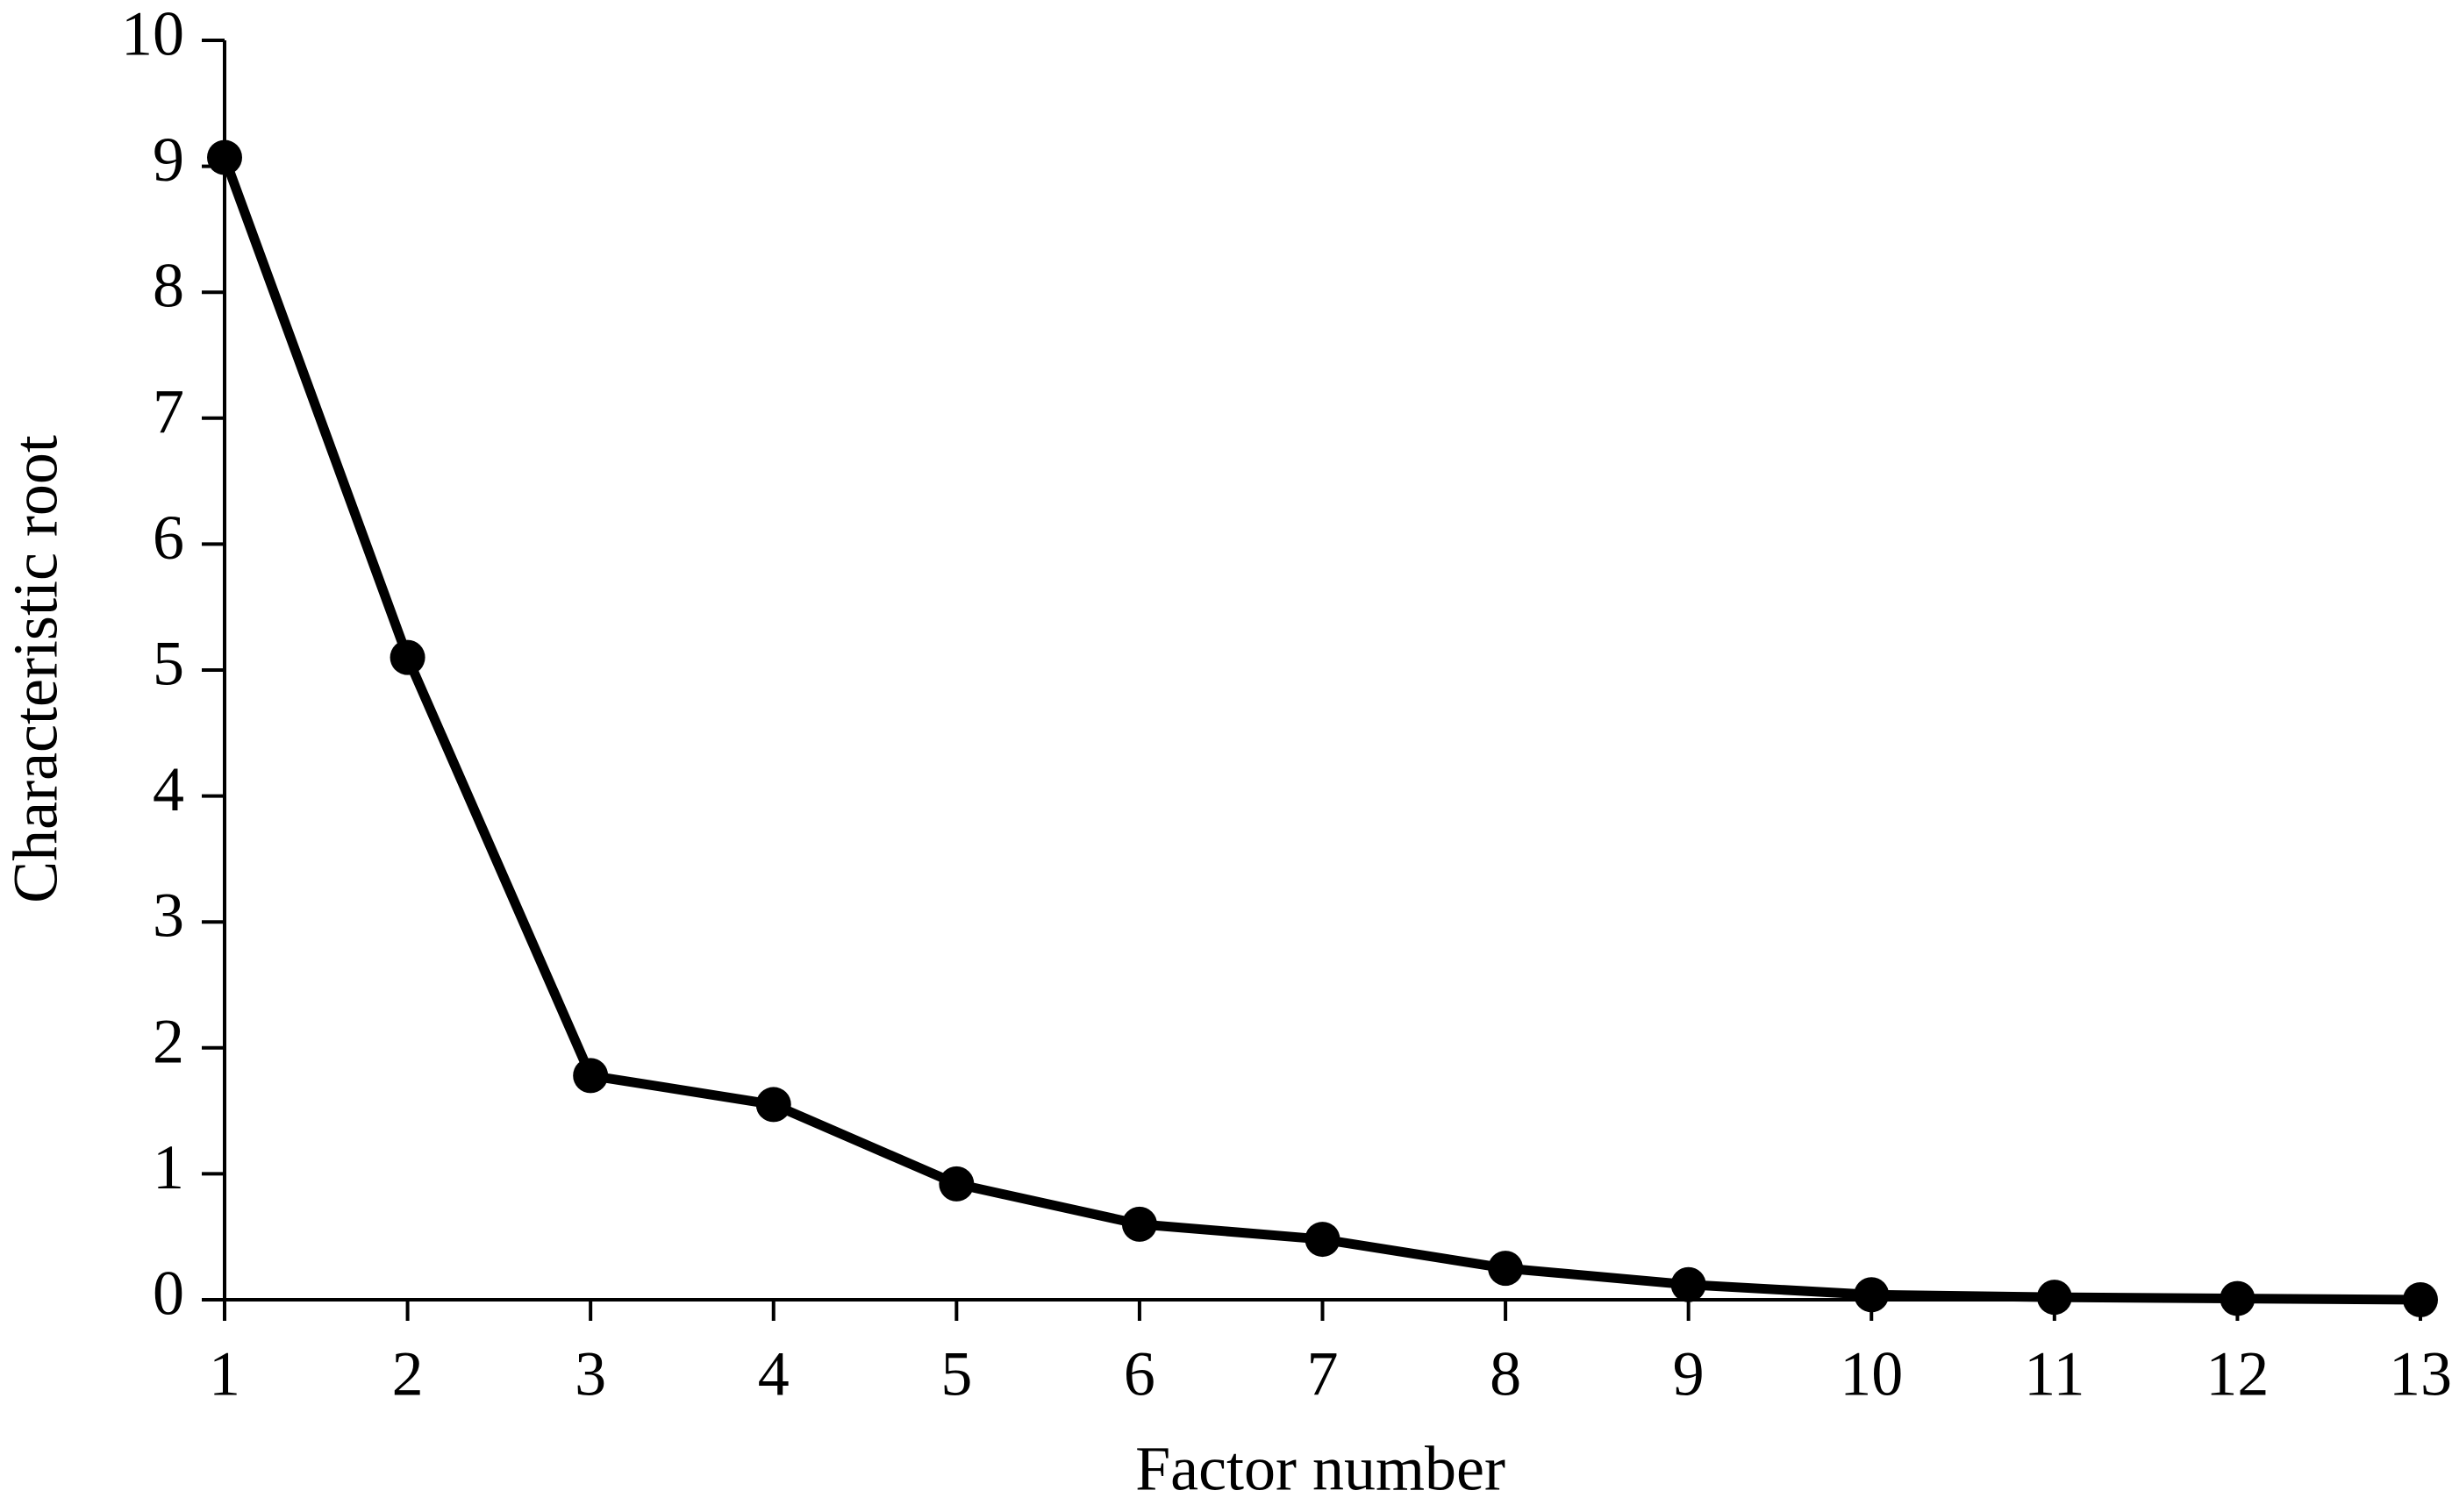  What do you see at coordinates (2054, 1374) in the screenshot?
I see `x-tick-label: 11` at bounding box center [2054, 1374].